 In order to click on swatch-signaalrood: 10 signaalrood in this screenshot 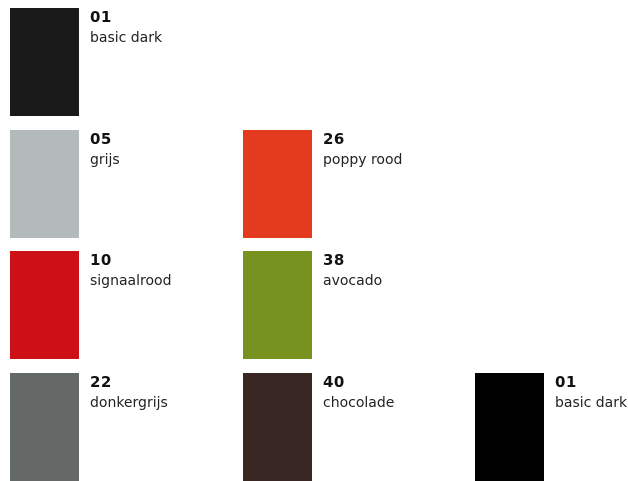, I will do `click(110, 301)`.